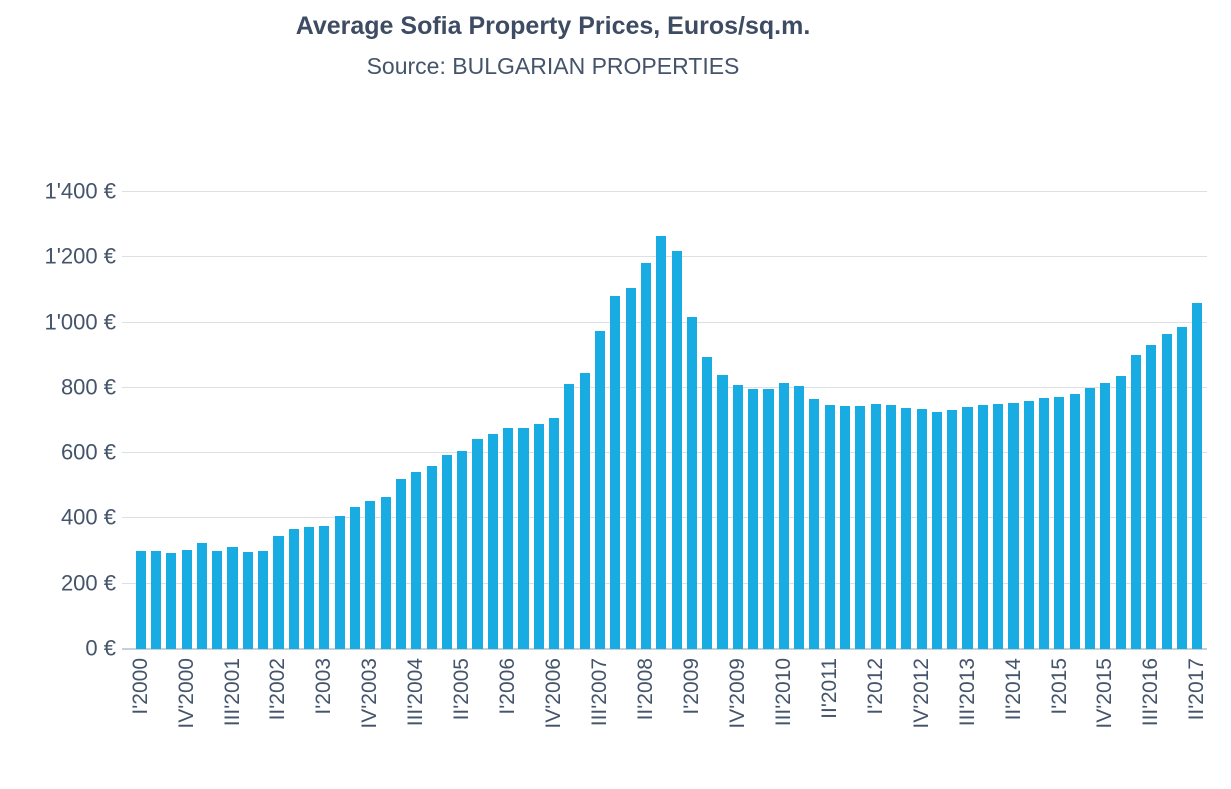  What do you see at coordinates (554, 693) in the screenshot?
I see `x-tick-label: IV'2006` at bounding box center [554, 693].